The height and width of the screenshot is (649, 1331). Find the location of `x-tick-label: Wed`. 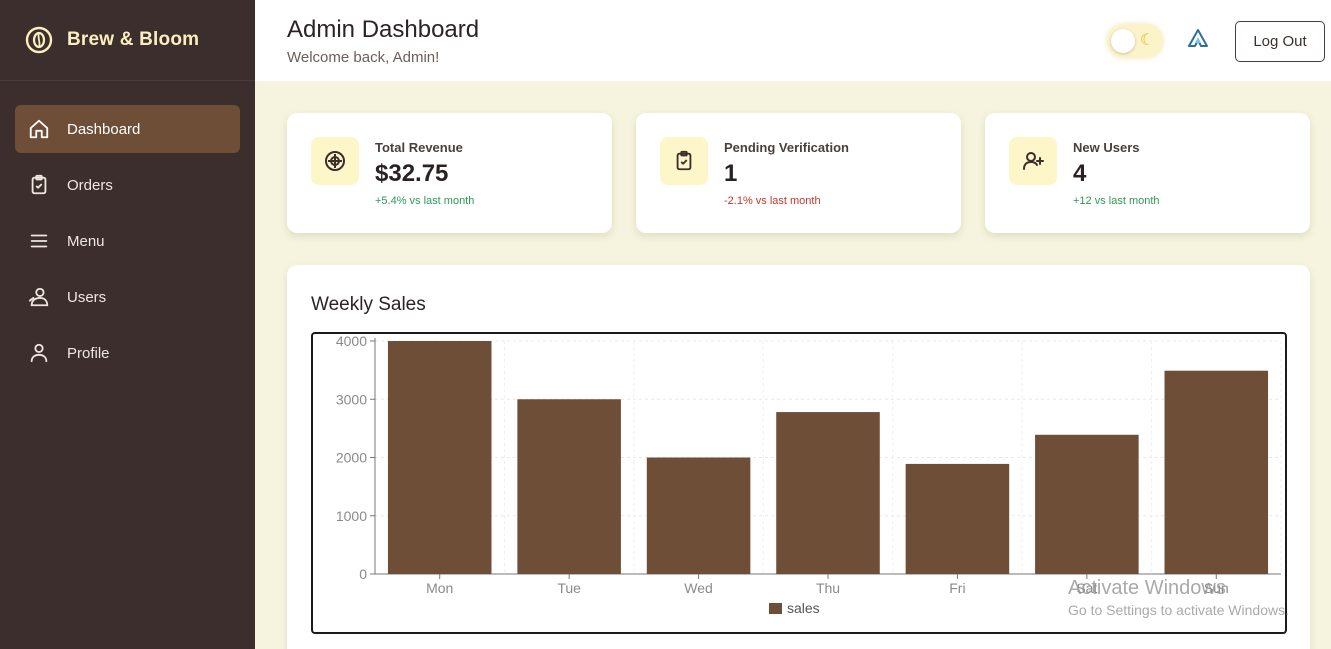

x-tick-label: Wed is located at coordinates (698, 588).